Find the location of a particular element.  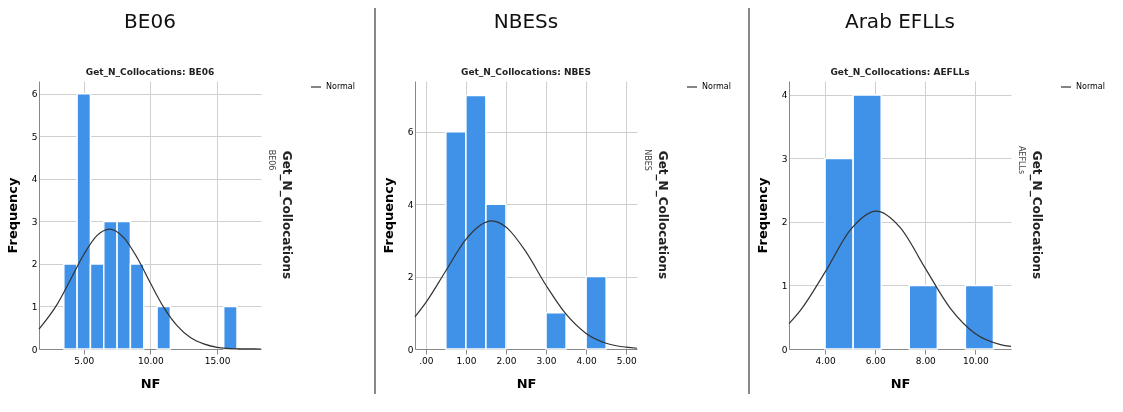

x-tick-label: 8.00 is located at coordinates (926, 360).